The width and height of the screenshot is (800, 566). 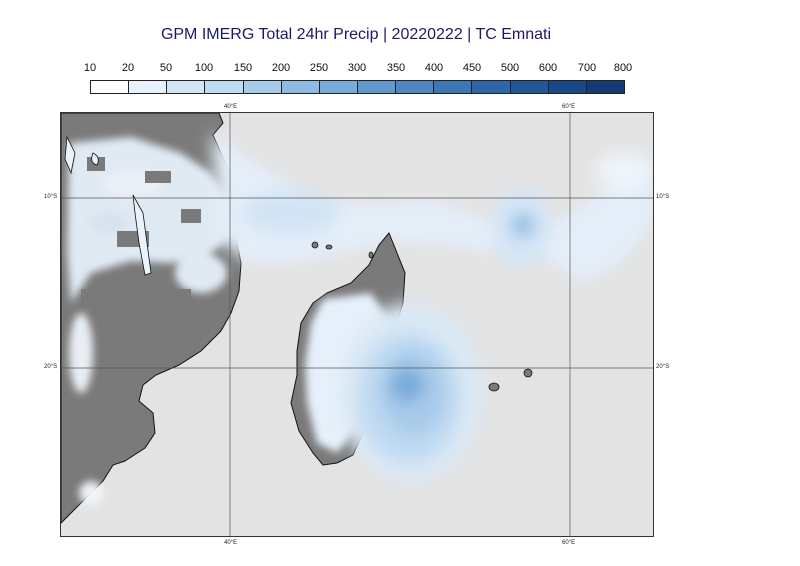 What do you see at coordinates (432, 208) in the screenshot?
I see `precip-band-north` at bounding box center [432, 208].